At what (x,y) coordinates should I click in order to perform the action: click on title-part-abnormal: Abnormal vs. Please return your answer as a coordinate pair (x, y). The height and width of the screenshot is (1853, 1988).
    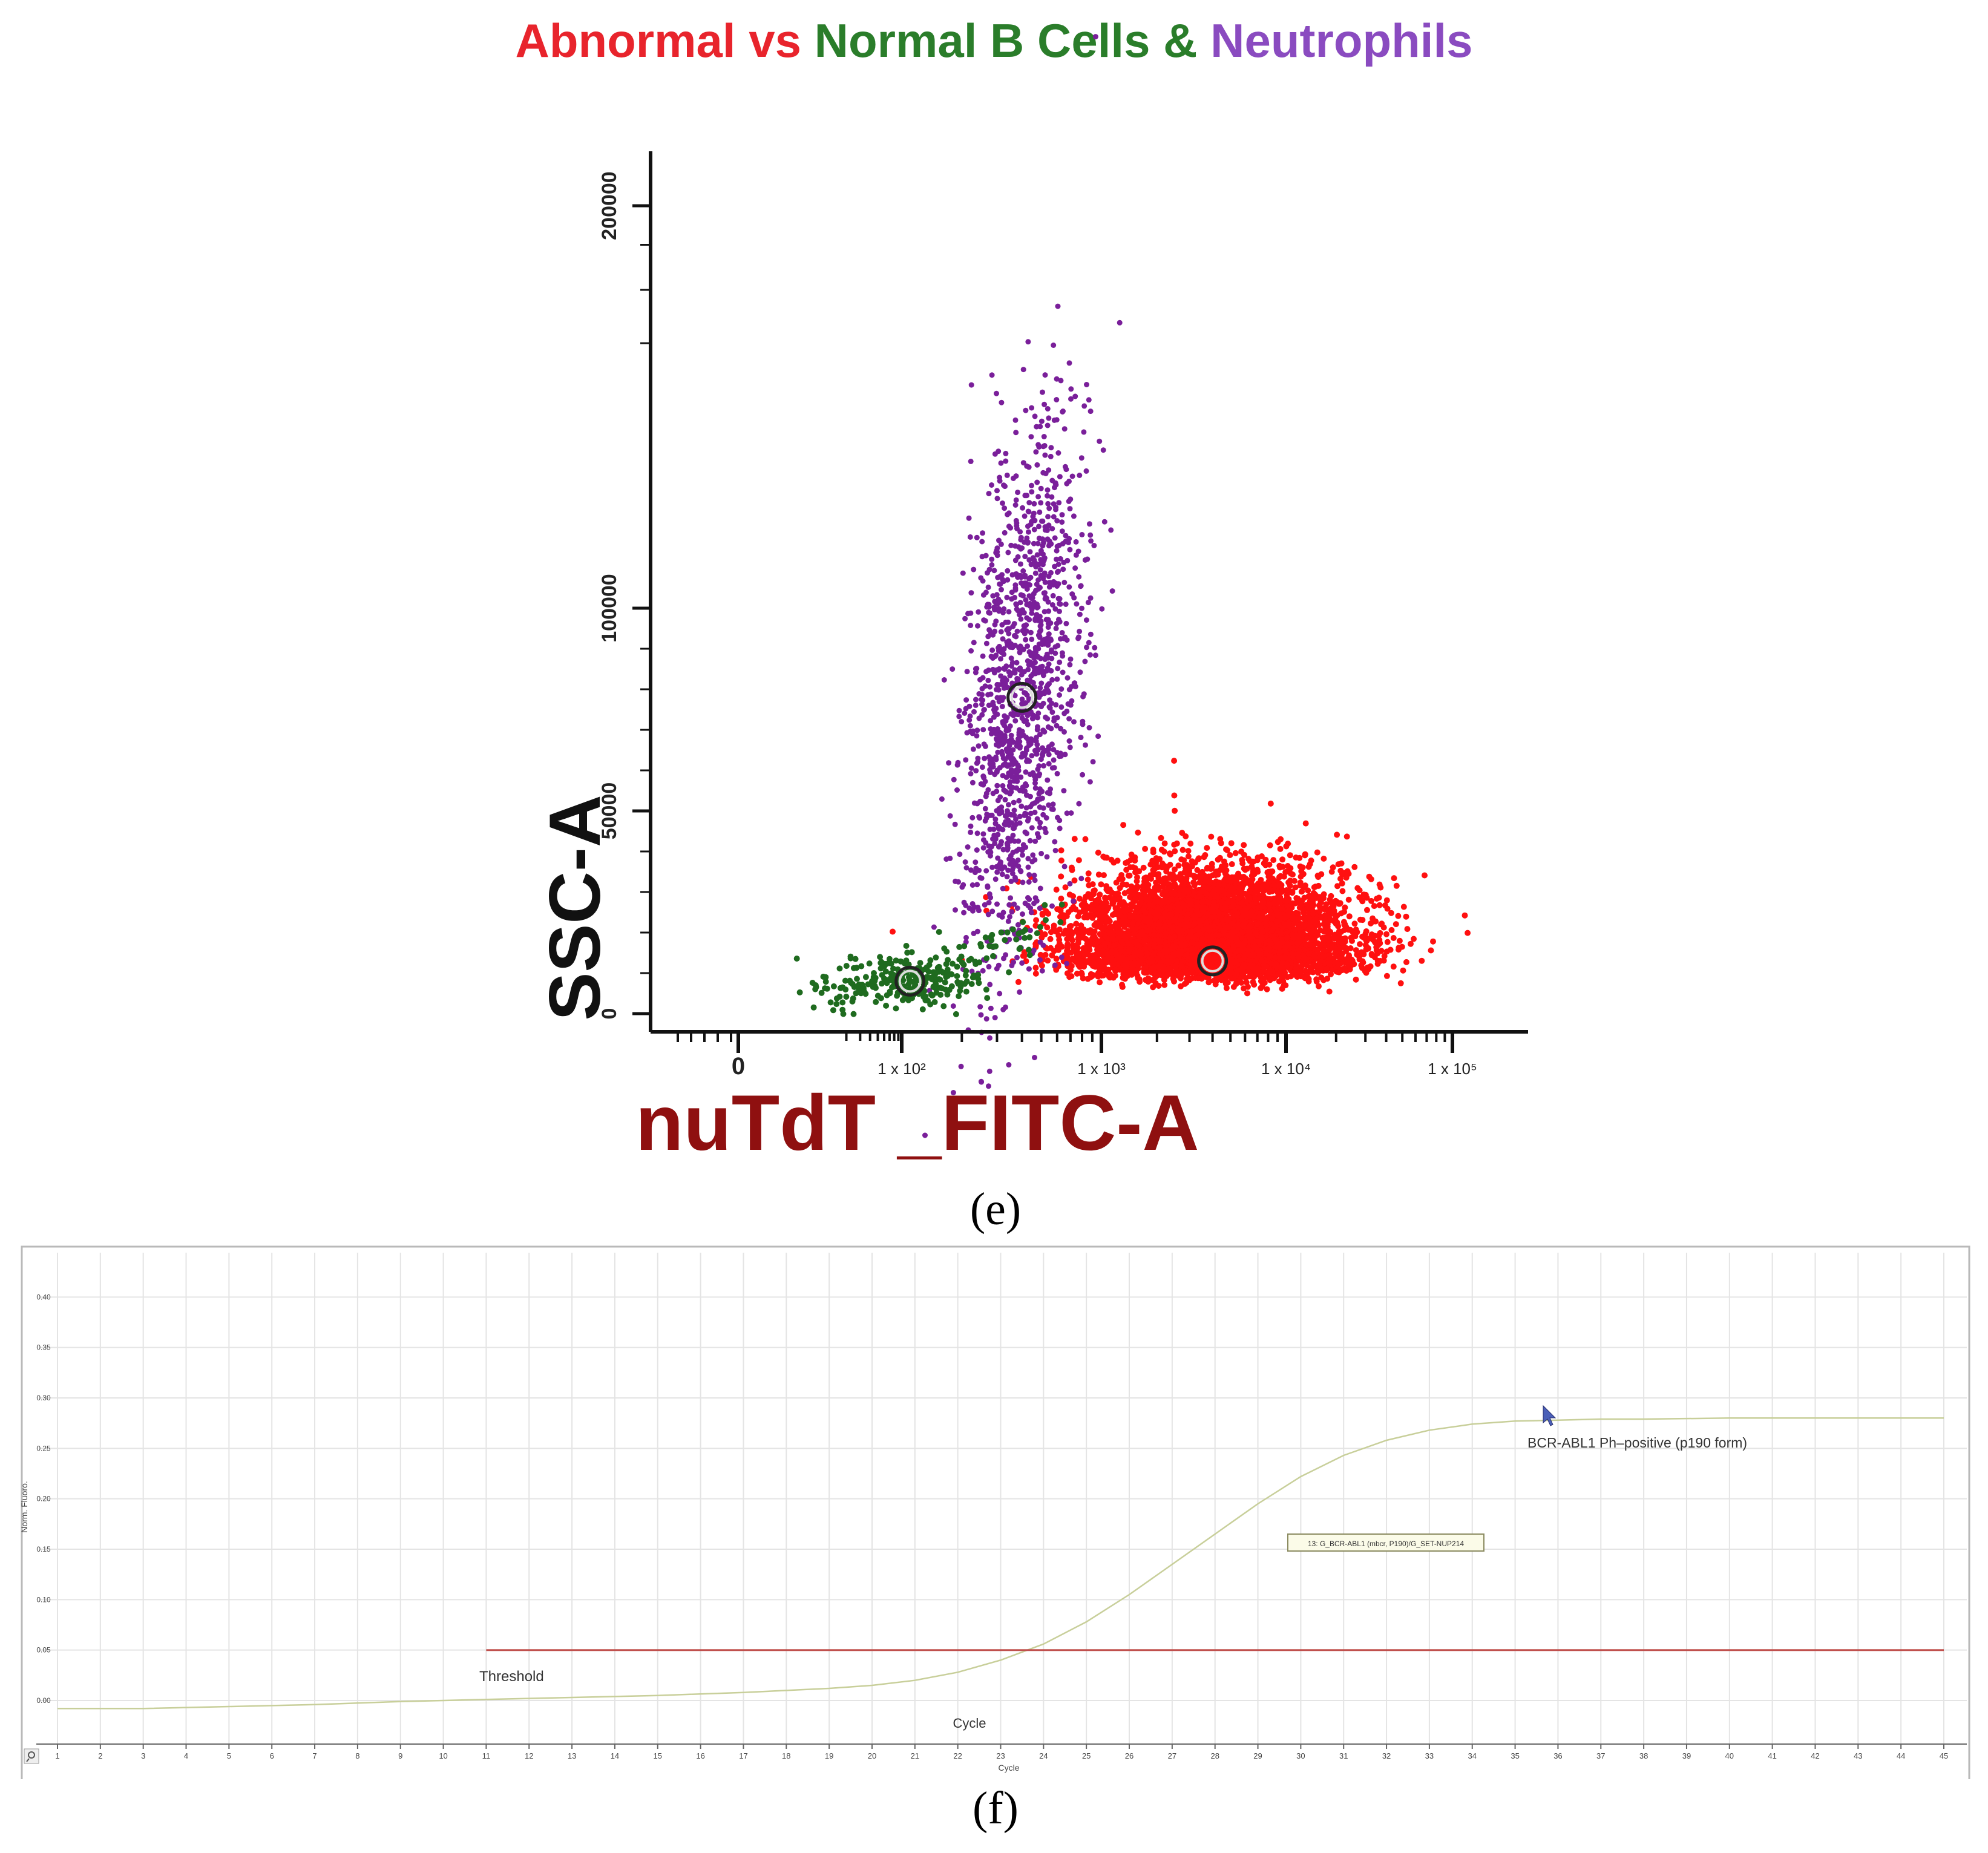
    Looking at the image, I should click on (665, 40).